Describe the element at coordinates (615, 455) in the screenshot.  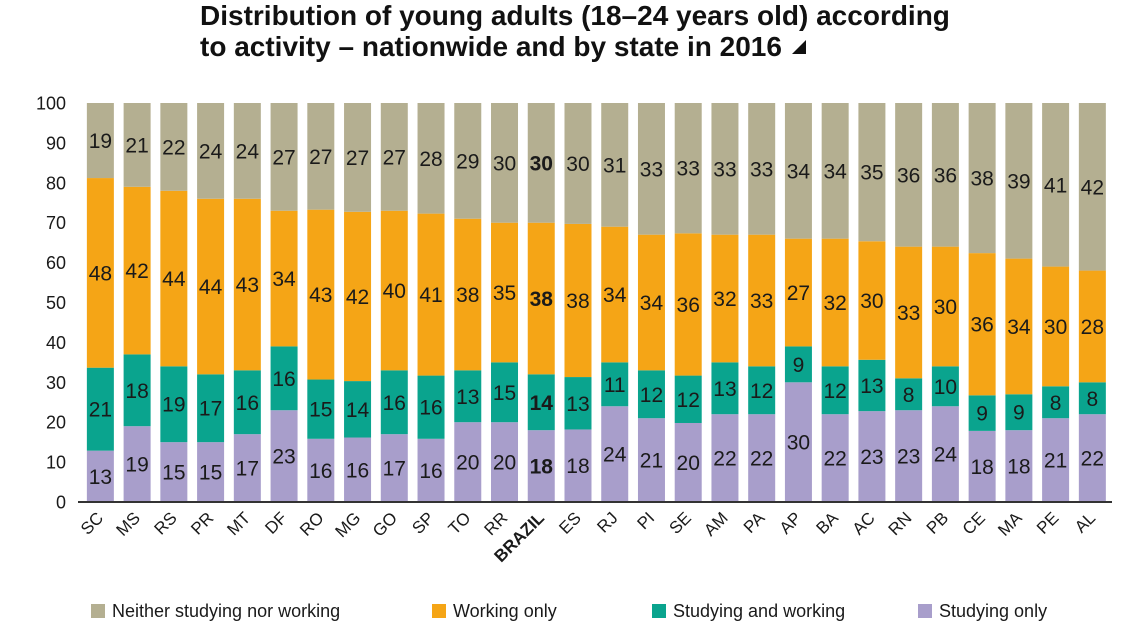
I see `data-label: 24` at that location.